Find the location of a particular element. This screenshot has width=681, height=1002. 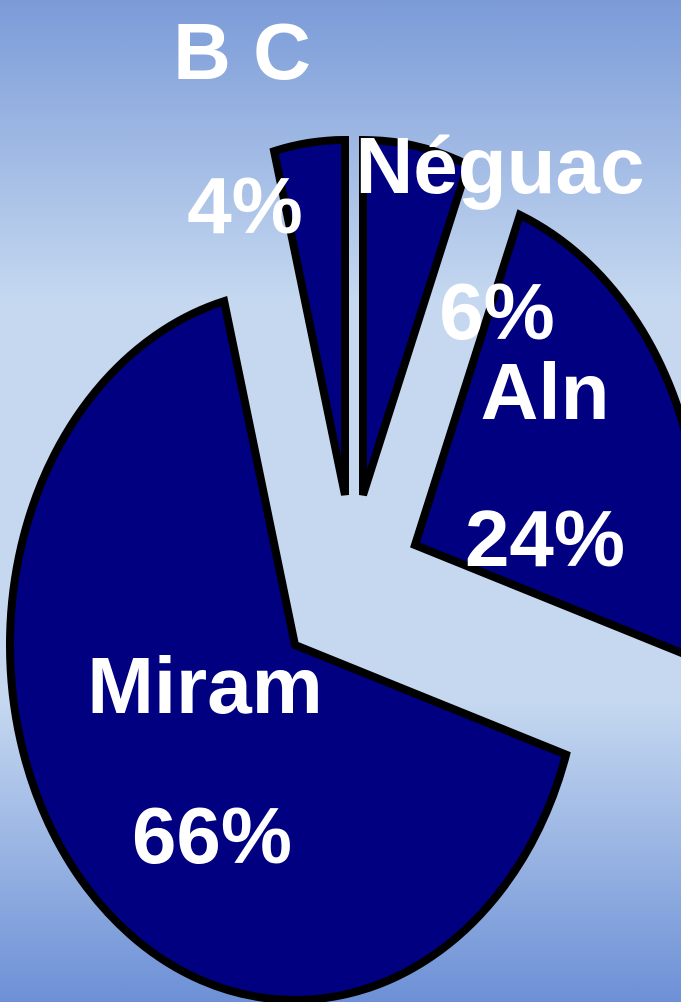

slice-percent: 66% is located at coordinates (212, 835).